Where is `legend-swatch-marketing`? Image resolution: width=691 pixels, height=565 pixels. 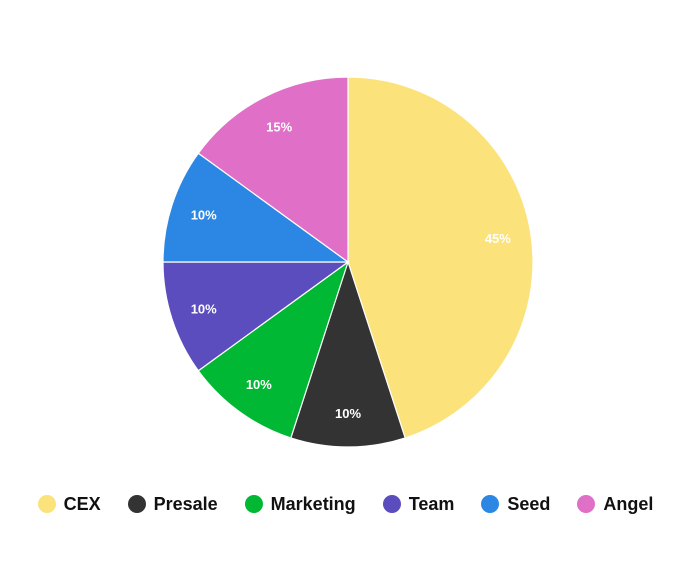
legend-swatch-marketing is located at coordinates (253, 504).